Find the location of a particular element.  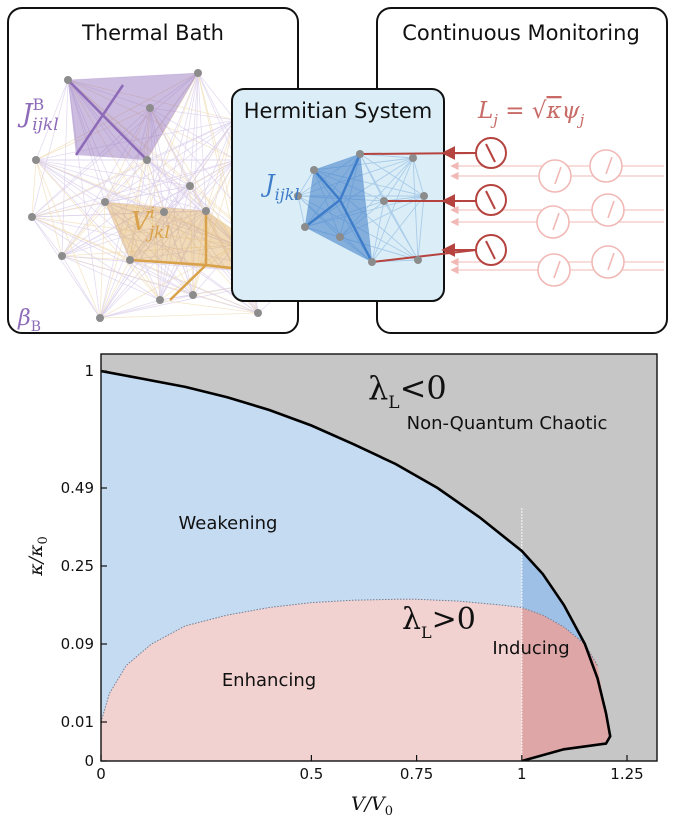

bath-coupling-label: JB ijkl is located at coordinates (38, 115).